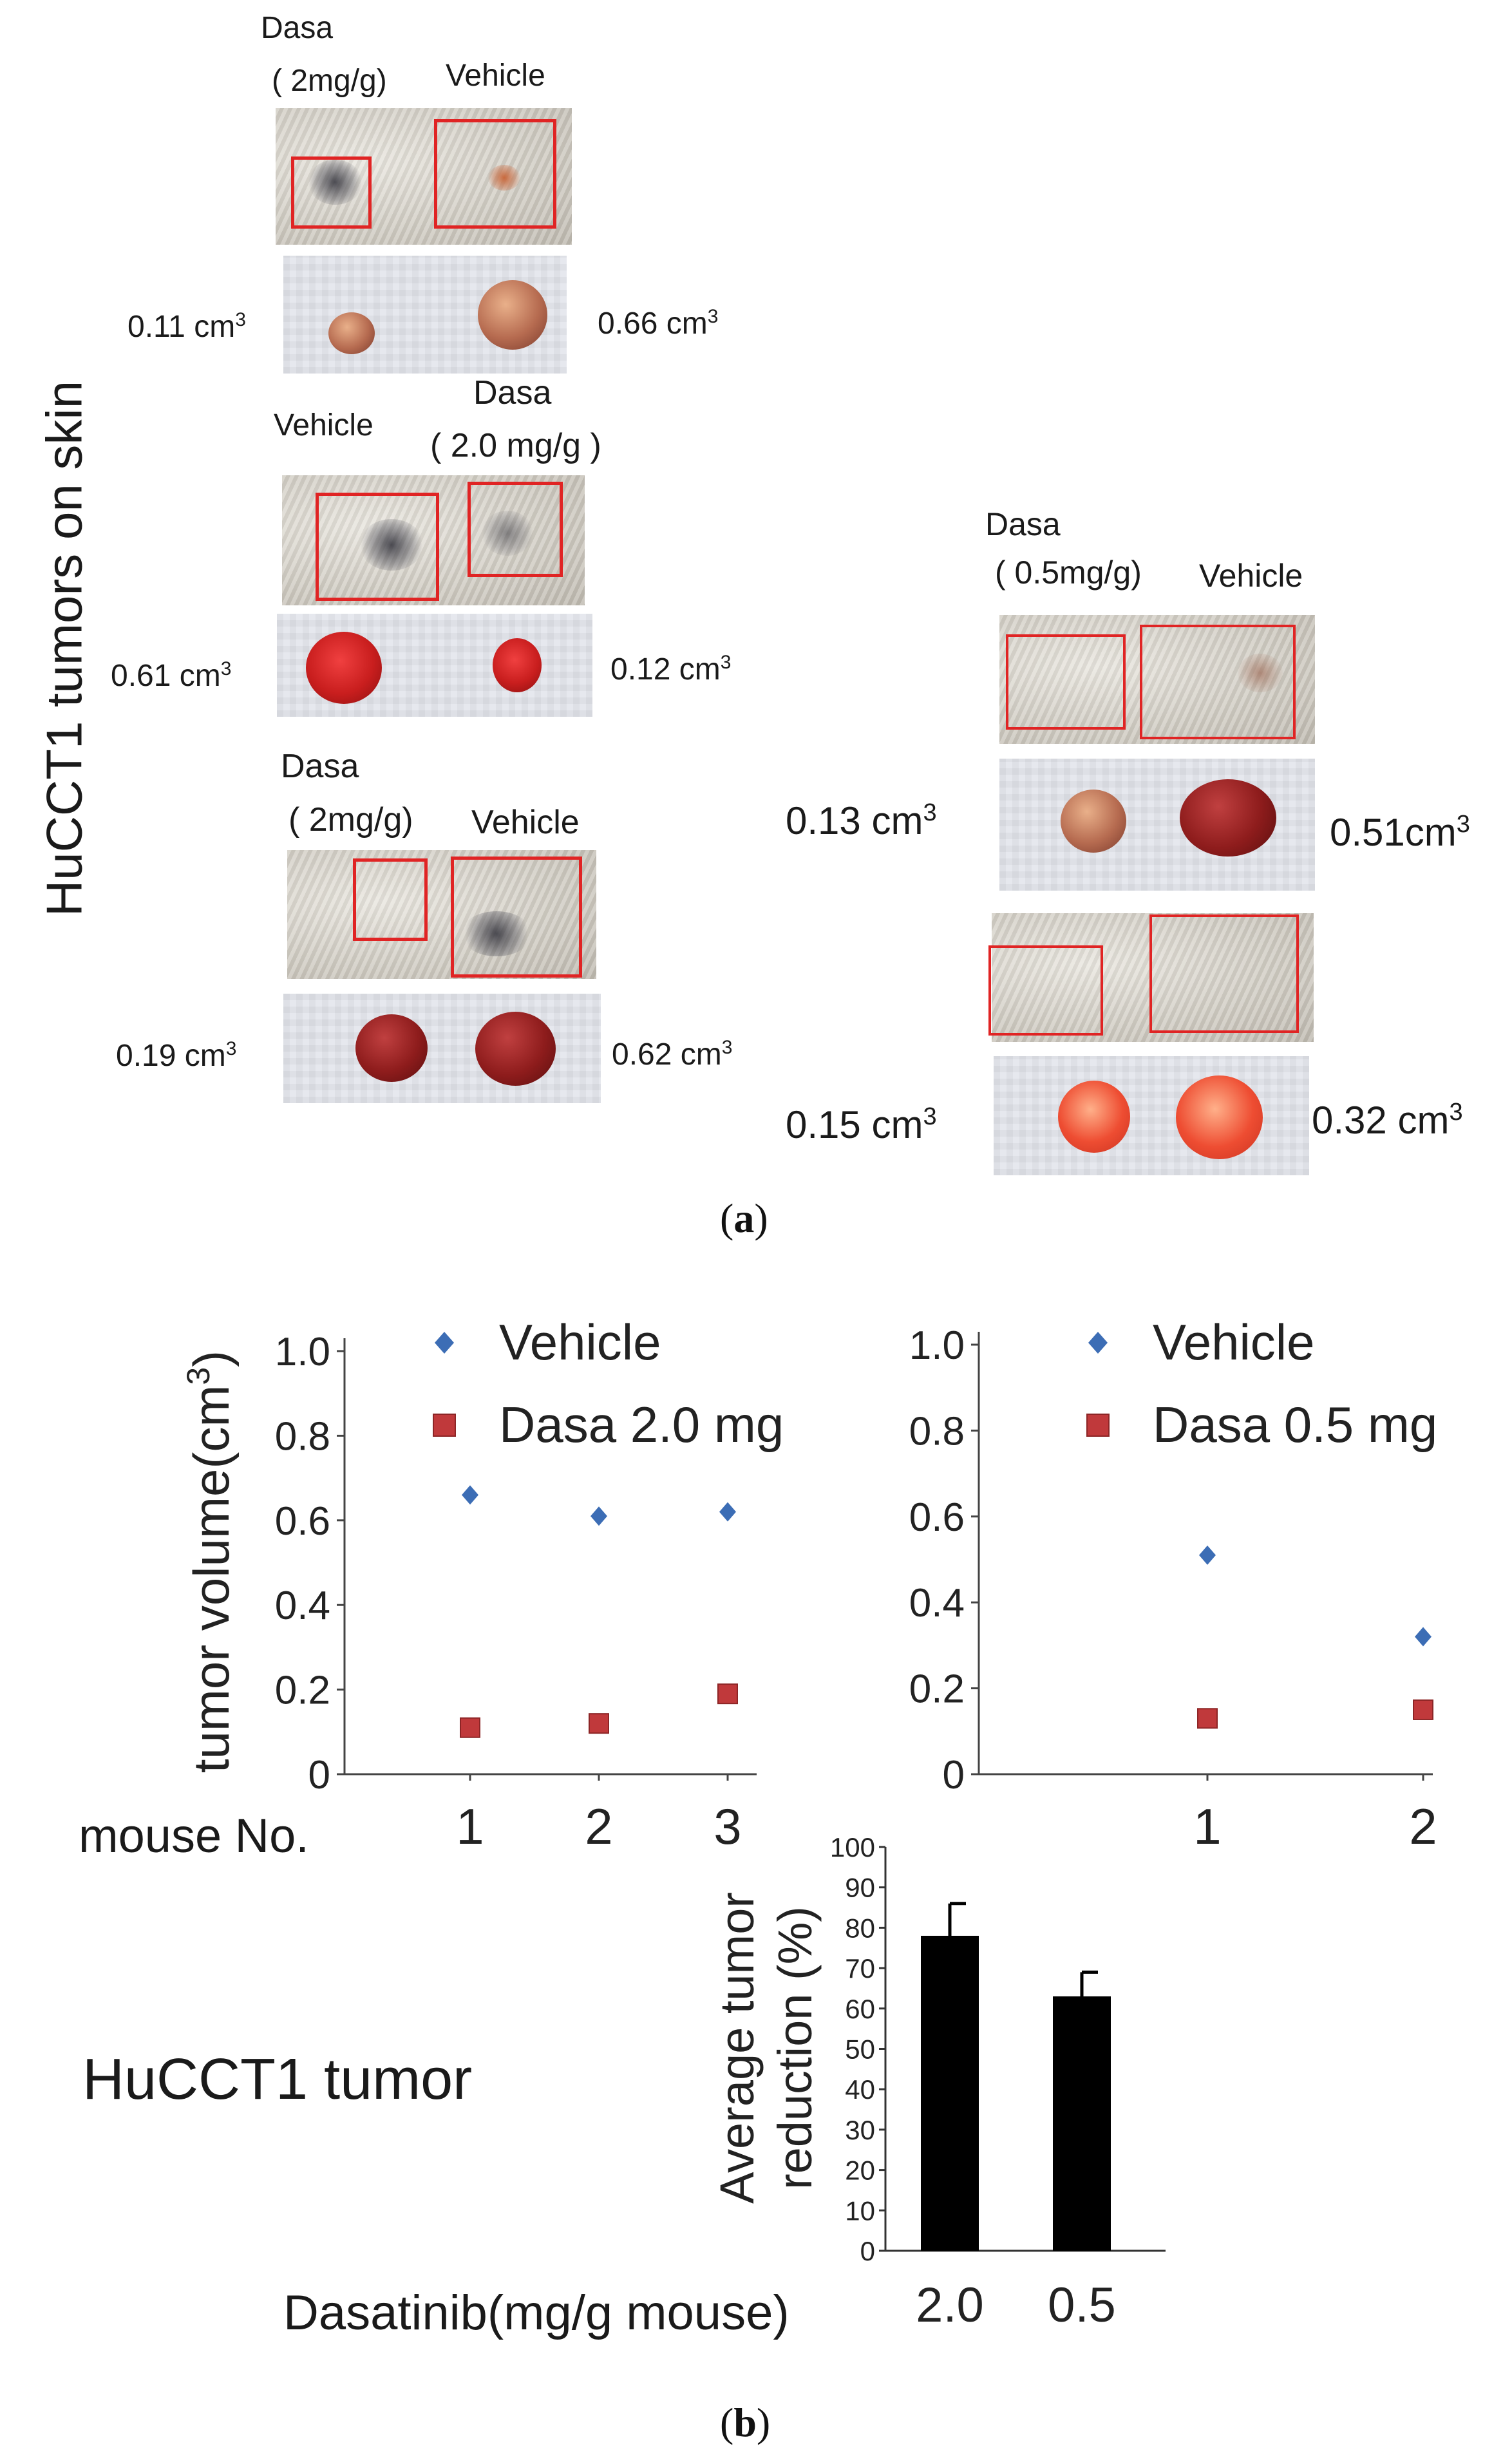 The image size is (1512, 2462). What do you see at coordinates (517, 665) in the screenshot?
I see `pair2-tumor-right` at bounding box center [517, 665].